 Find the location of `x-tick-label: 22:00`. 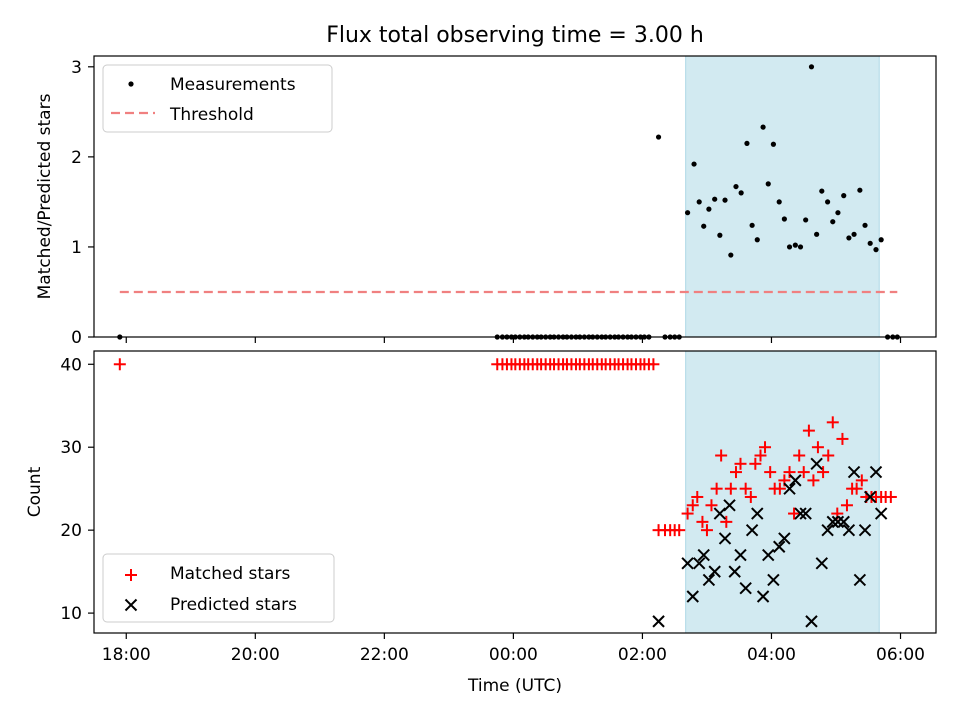

x-tick-label: 22:00 is located at coordinates (384, 655).